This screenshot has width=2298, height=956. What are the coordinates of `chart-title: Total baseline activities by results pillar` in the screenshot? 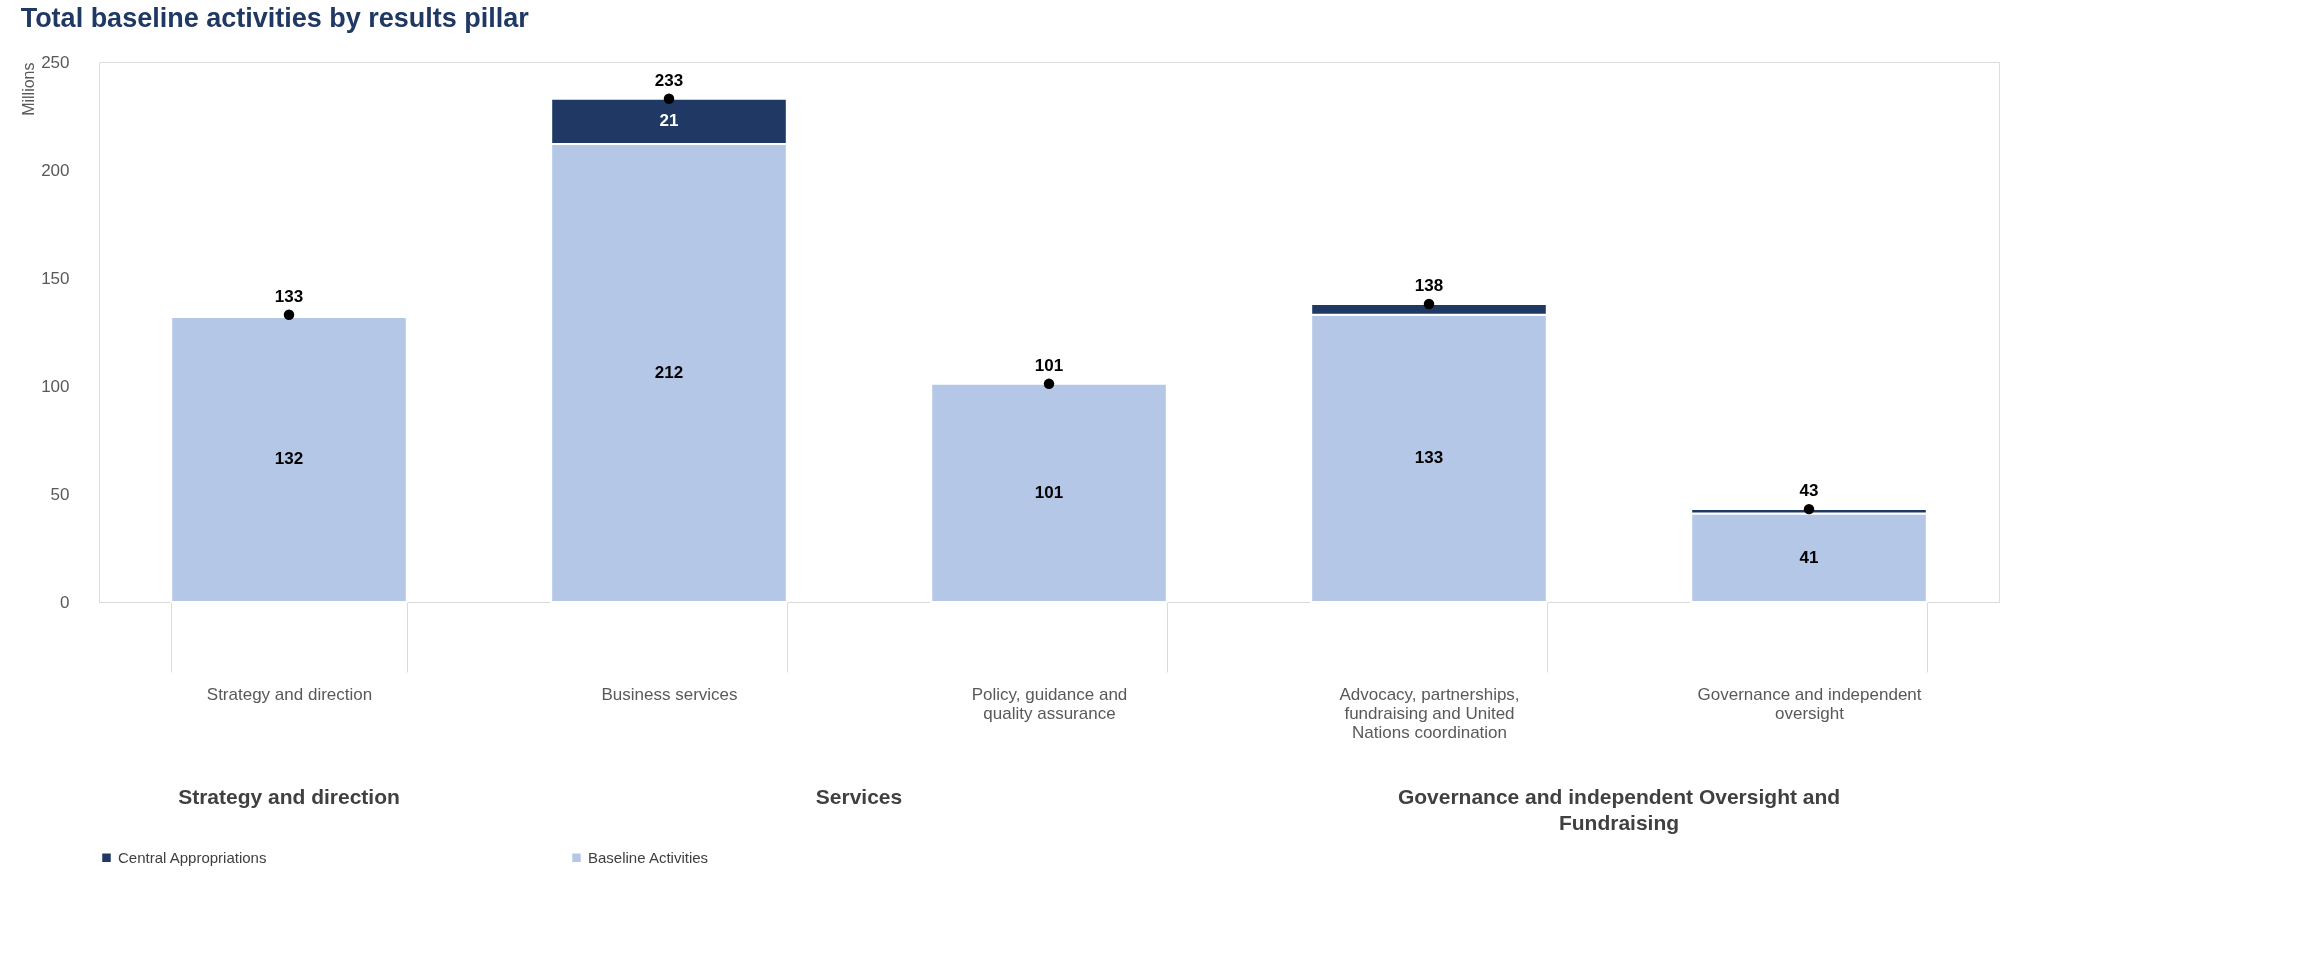 It's located at (275, 18).